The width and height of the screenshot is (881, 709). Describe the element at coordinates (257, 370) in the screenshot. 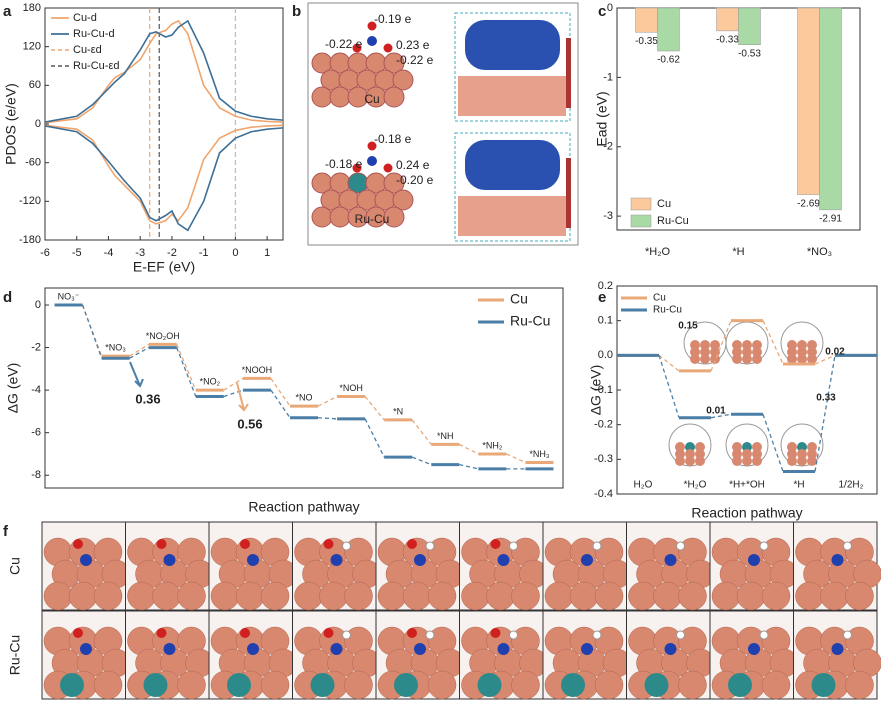

I see `step-label: *NOOH` at that location.